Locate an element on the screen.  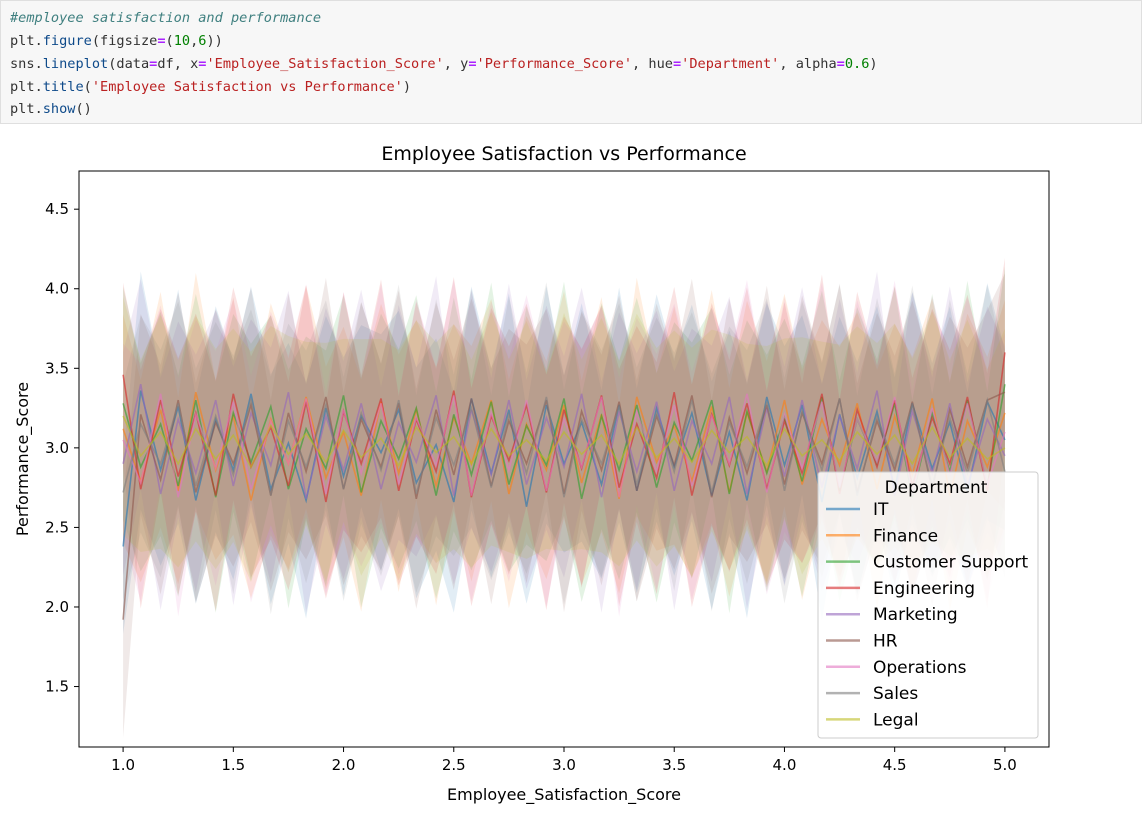
code-token: title is located at coordinates (63, 87).